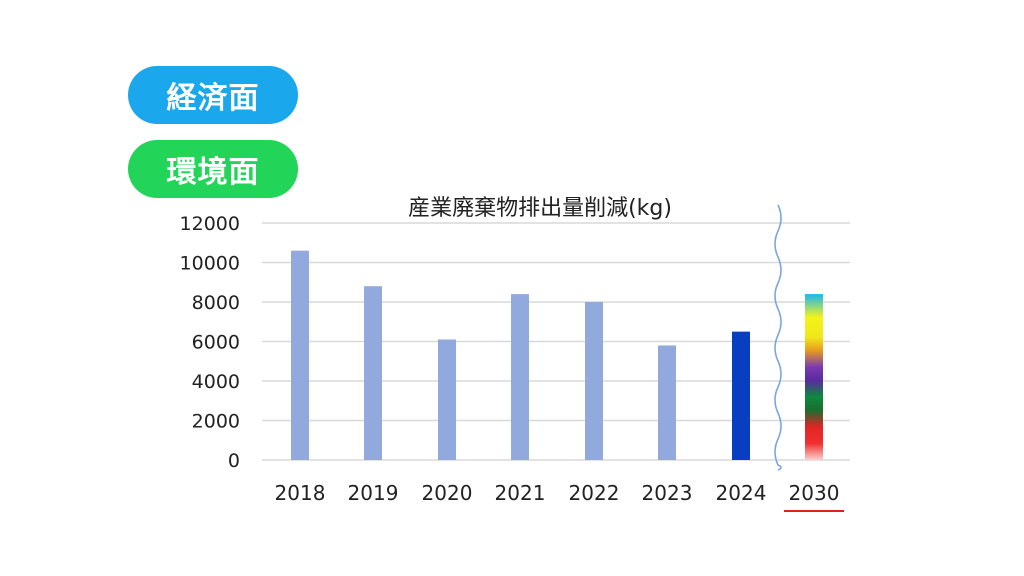 Image resolution: width=1024 pixels, height=576 pixels. I want to click on y-tick-label: 12000, so click(210, 224).